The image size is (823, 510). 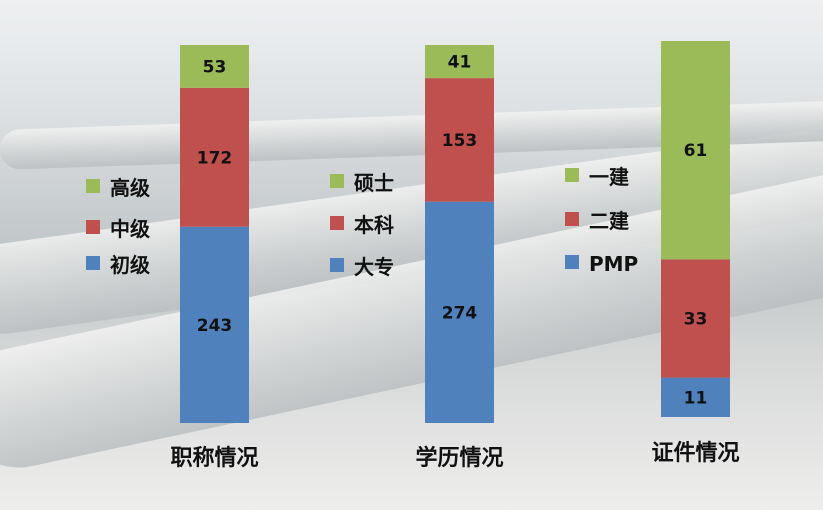 What do you see at coordinates (613, 264) in the screenshot?
I see `legend-label: PMP` at bounding box center [613, 264].